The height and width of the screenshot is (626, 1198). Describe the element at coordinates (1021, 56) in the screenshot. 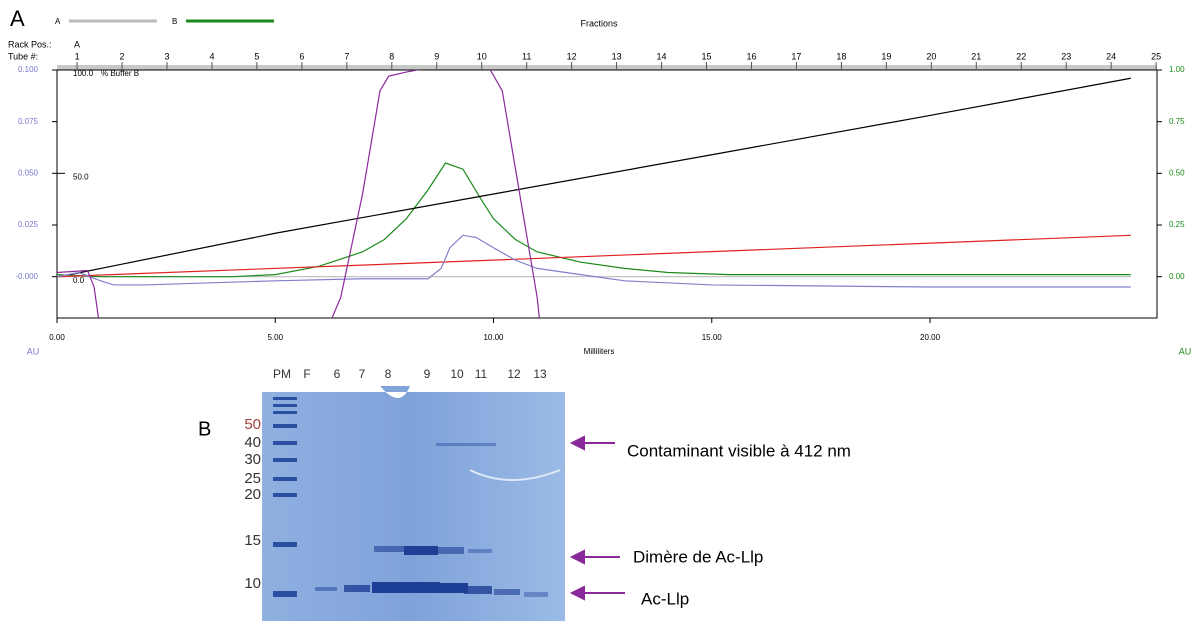

I see `tube-label: 22` at that location.